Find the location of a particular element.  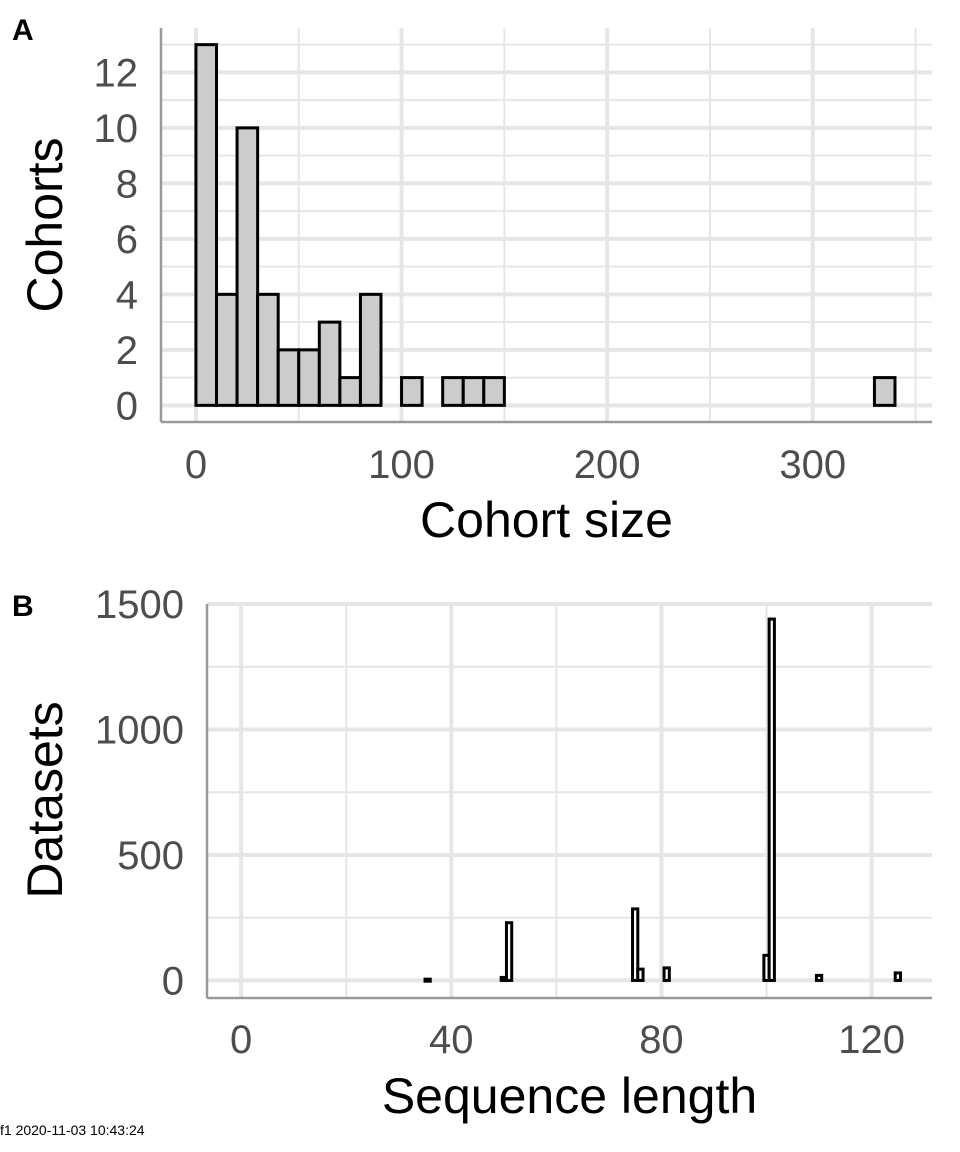

y-tick-label: 4 is located at coordinates (127, 295).